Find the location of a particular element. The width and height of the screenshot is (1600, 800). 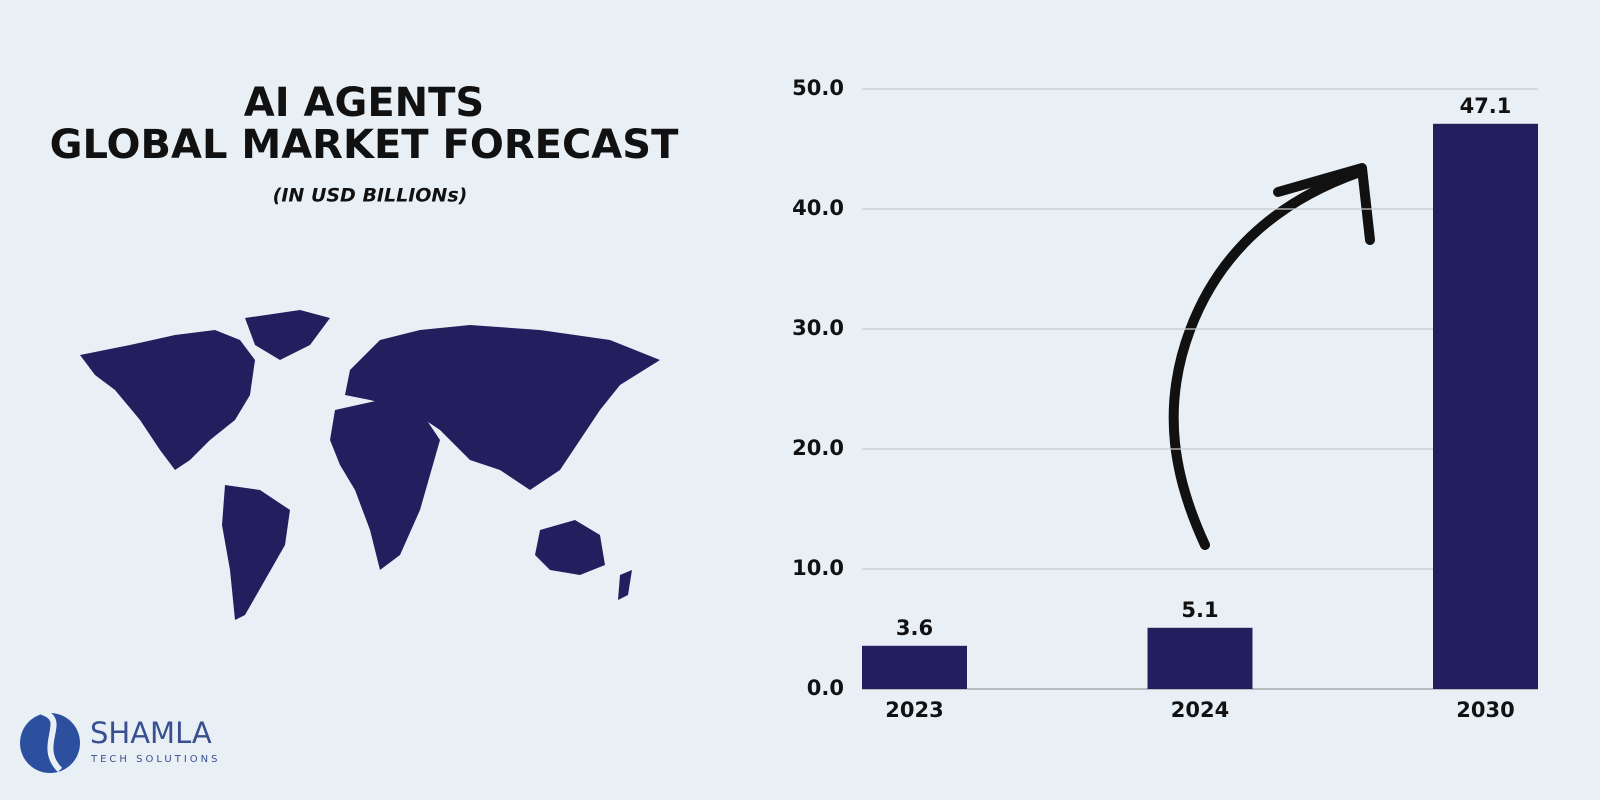

title-line: AI AGENTS is located at coordinates (364, 103).